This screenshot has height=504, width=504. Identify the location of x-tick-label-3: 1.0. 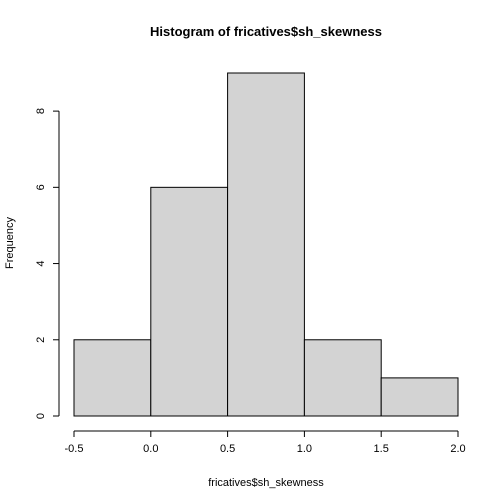
(304, 449).